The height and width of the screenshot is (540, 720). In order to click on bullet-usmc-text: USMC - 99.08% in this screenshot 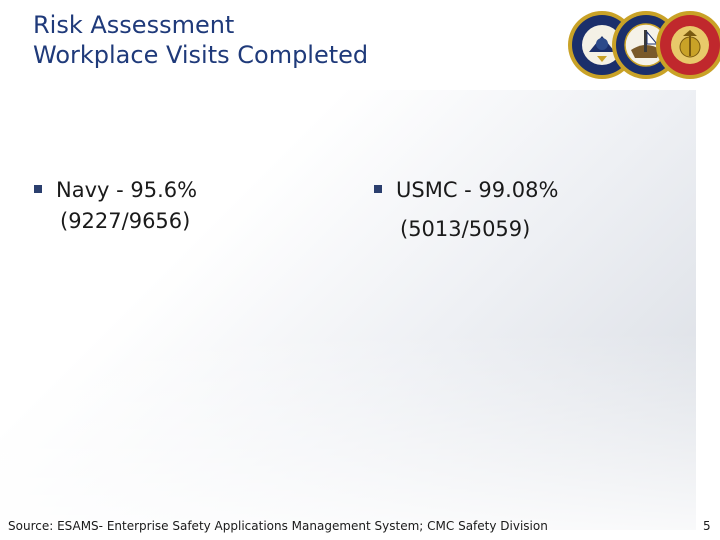, I will do `click(477, 190)`.